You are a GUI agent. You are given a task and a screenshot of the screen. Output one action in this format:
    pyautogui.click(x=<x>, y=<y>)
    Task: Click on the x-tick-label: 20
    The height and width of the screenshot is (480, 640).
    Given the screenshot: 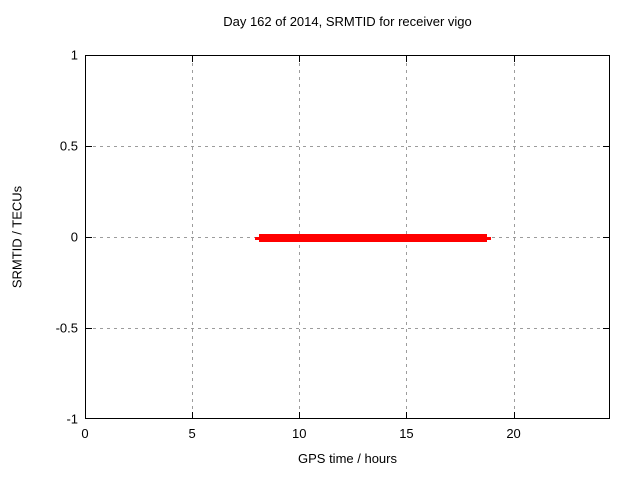 What is the action you would take?
    pyautogui.click(x=513, y=433)
    